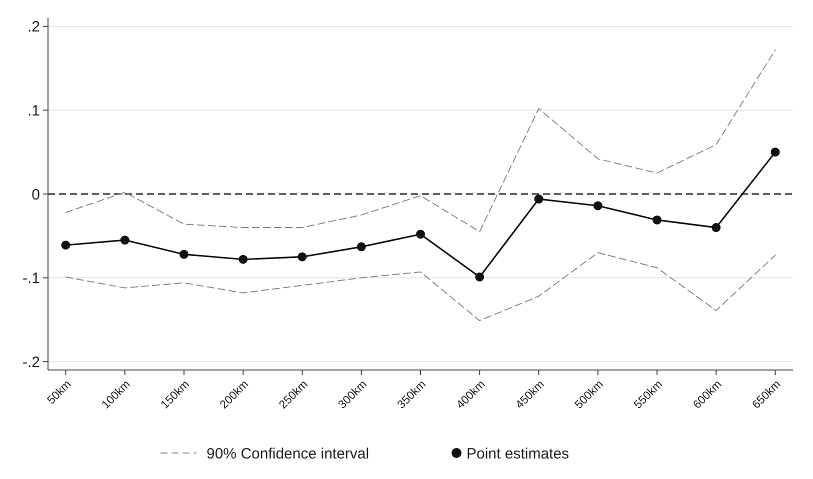  I want to click on line-series, so click(420, 287).